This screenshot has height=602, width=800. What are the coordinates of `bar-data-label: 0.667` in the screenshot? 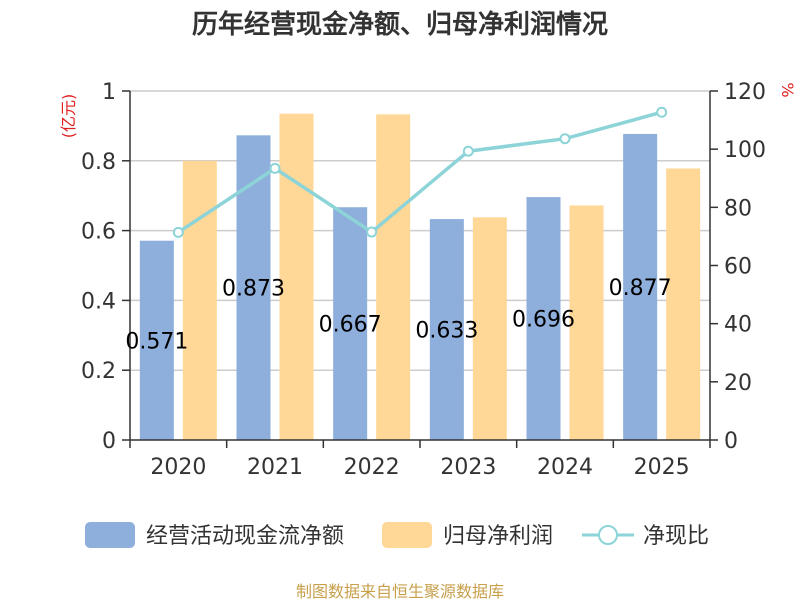 It's located at (350, 325).